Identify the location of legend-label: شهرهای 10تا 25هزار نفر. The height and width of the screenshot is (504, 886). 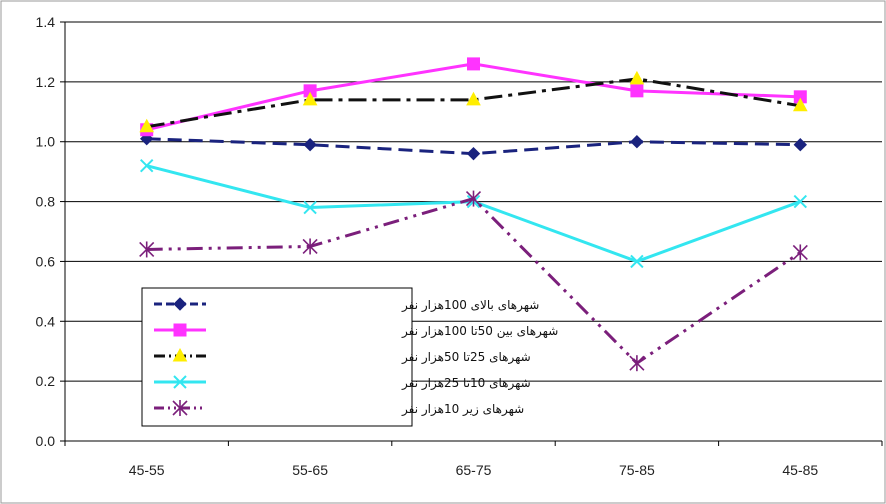
(466, 383).